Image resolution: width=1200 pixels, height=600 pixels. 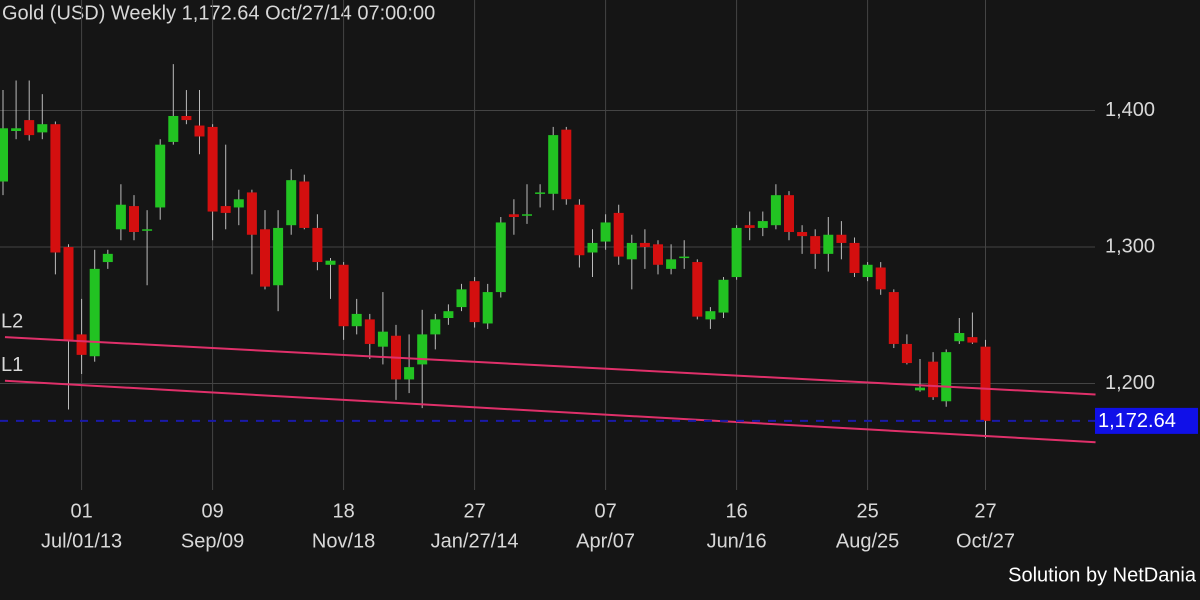 What do you see at coordinates (736, 511) in the screenshot?
I see `x-tick-label: 16` at bounding box center [736, 511].